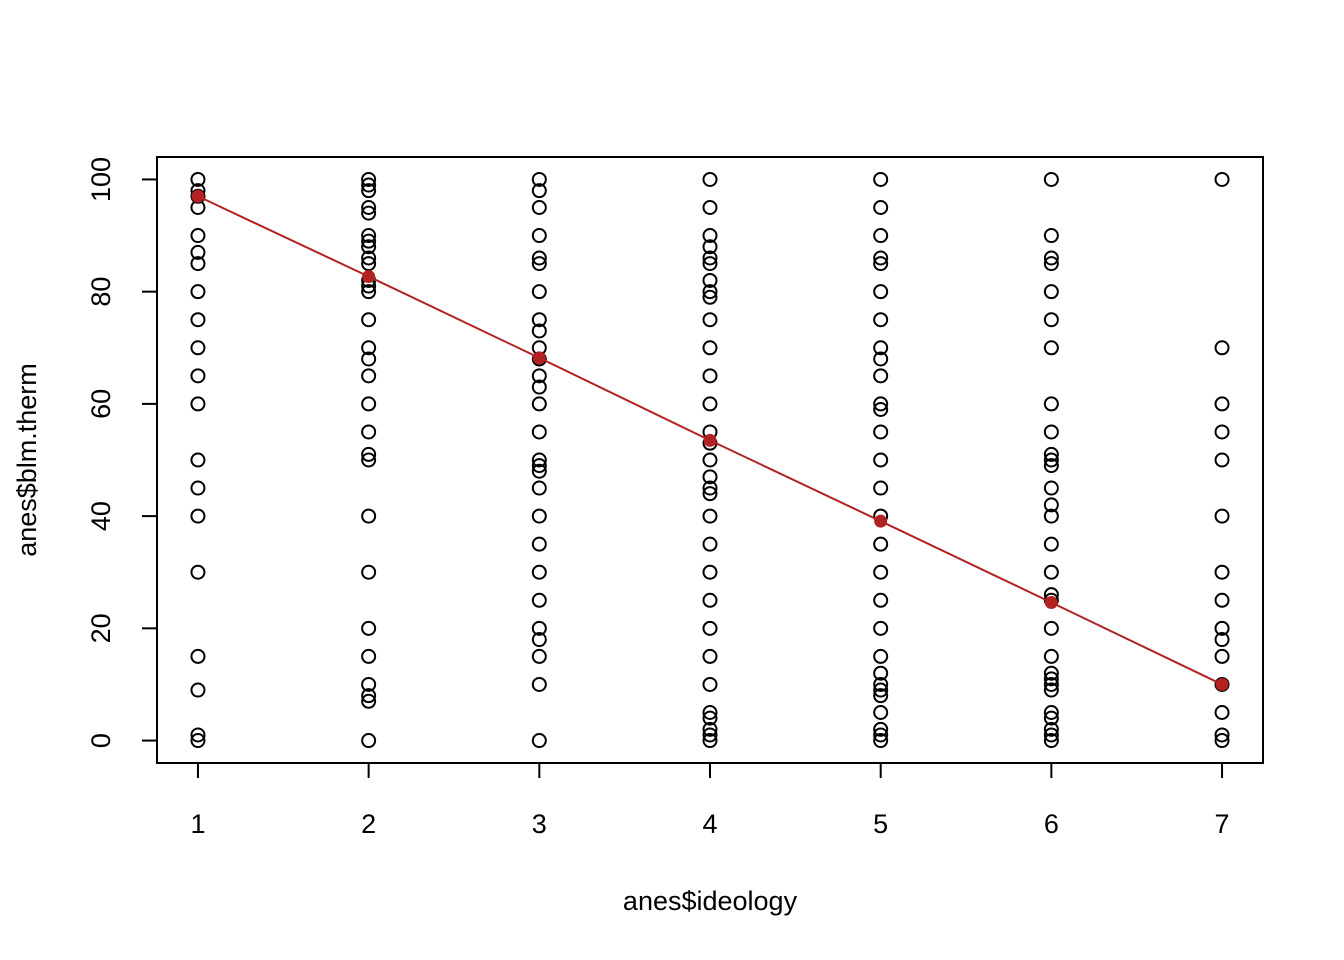  What do you see at coordinates (710, 901) in the screenshot?
I see `x-axis-label: anes$ideology` at bounding box center [710, 901].